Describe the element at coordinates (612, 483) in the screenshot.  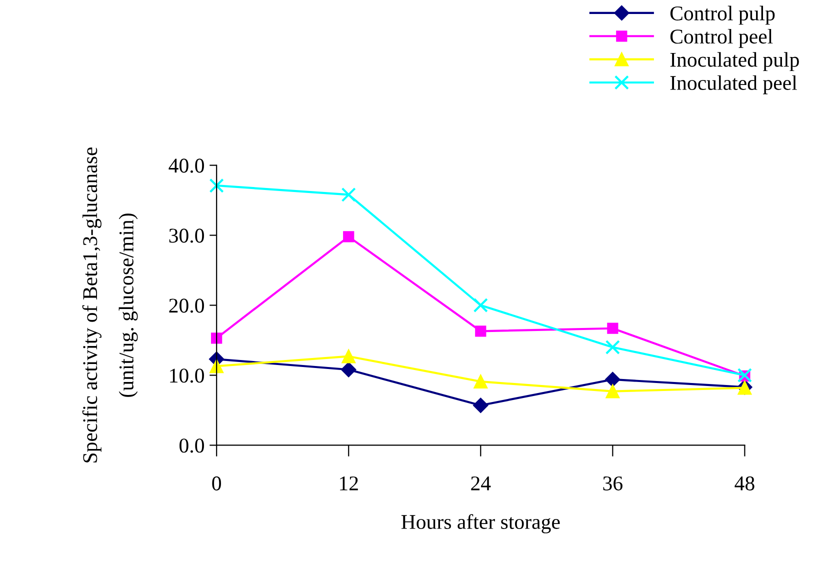
I see `x-tick-label: 36` at that location.